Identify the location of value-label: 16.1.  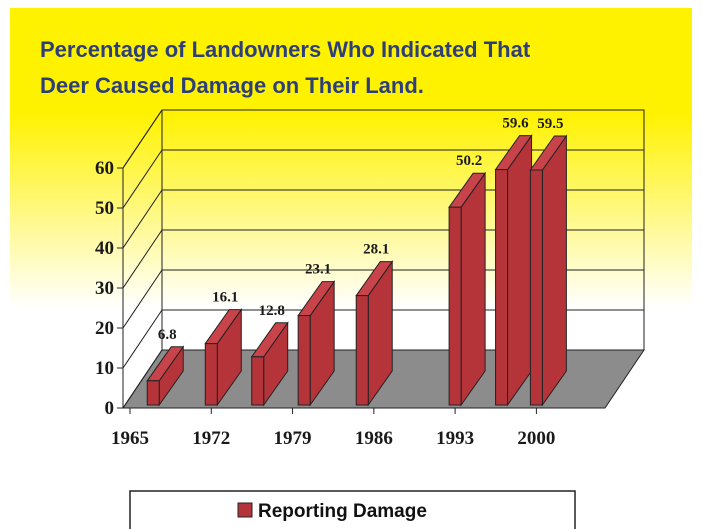
(225, 298).